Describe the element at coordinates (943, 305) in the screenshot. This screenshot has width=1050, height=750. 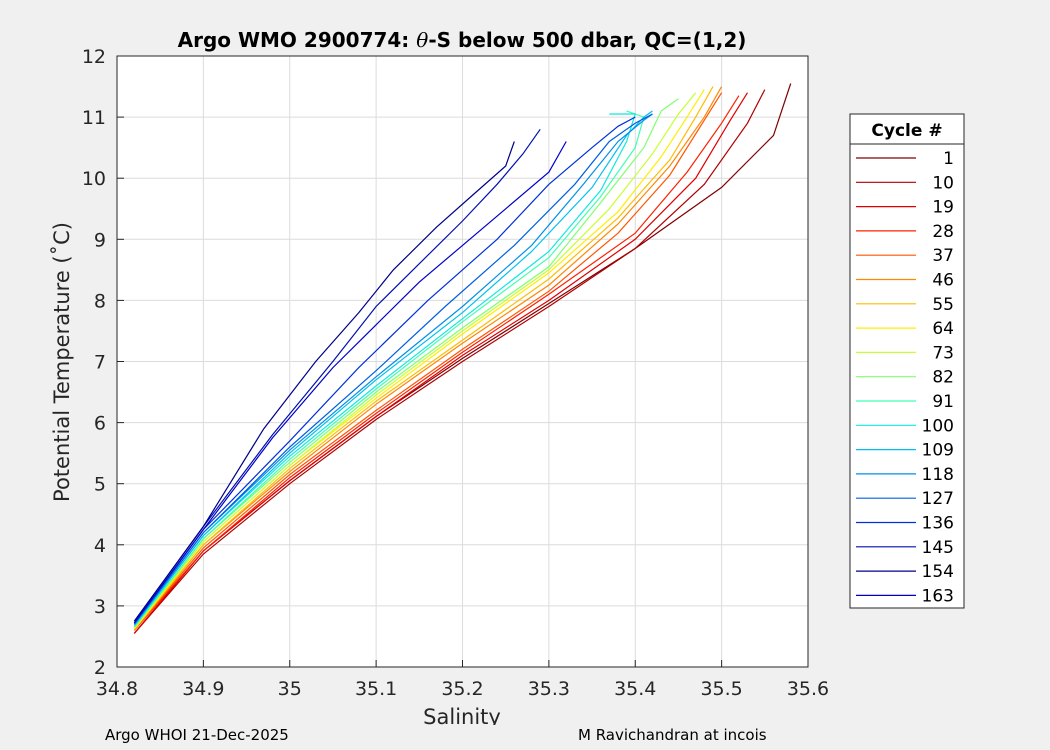
I see `legend-label: 55` at that location.